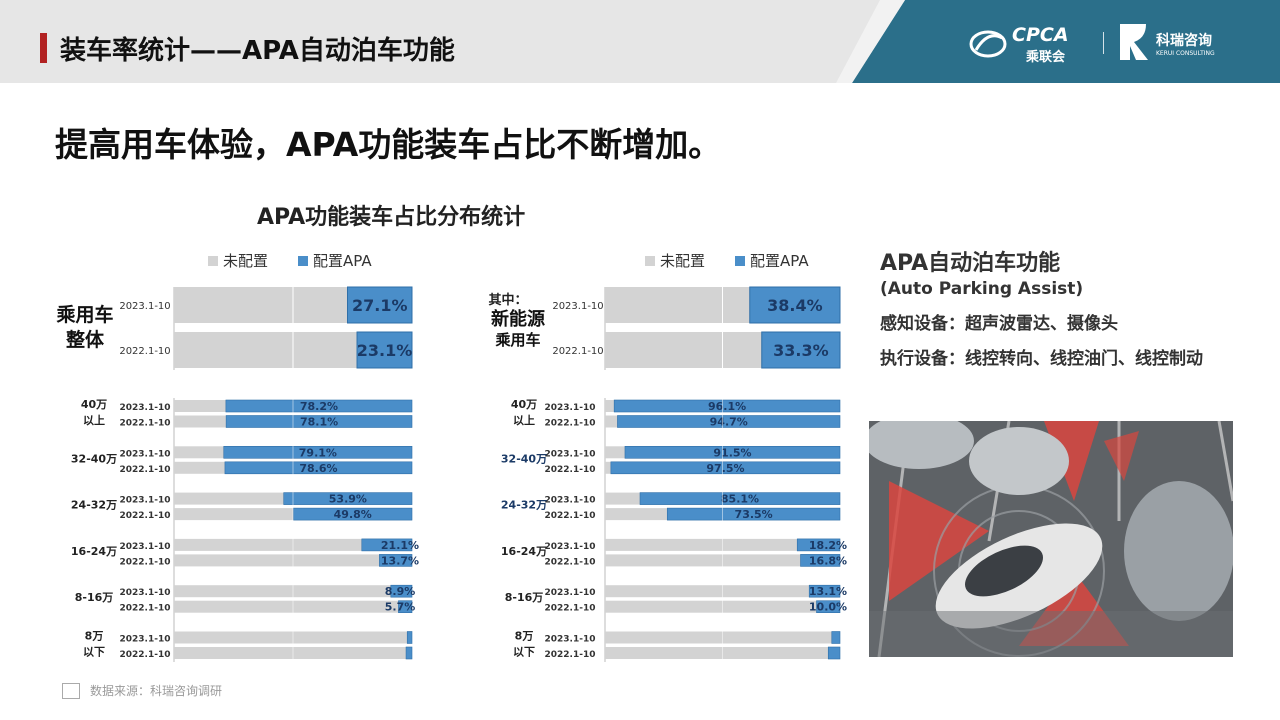 The image size is (1280, 720). I want to click on header-accent-bar, so click(43, 48).